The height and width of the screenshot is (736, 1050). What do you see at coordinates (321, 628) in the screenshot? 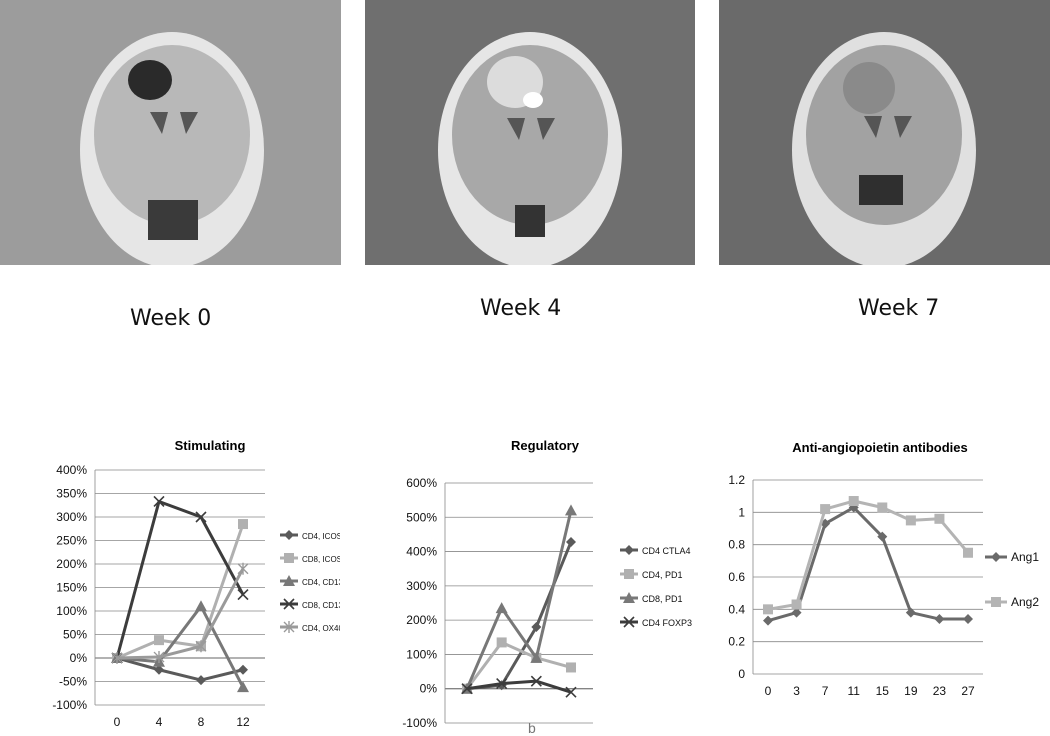
I see `legend-label: CD4, OX40` at bounding box center [321, 628].